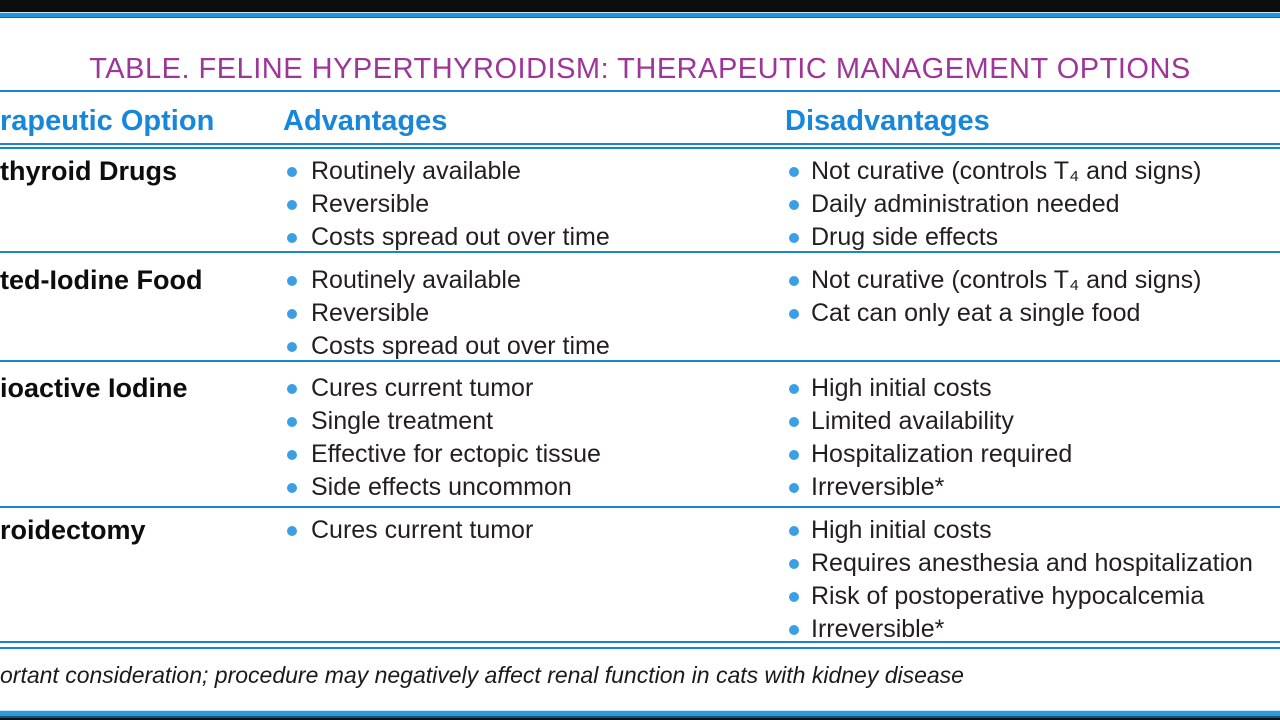 This screenshot has width=1280, height=720. What do you see at coordinates (73, 530) in the screenshot?
I see `row4-option-label: roidectomy` at bounding box center [73, 530].